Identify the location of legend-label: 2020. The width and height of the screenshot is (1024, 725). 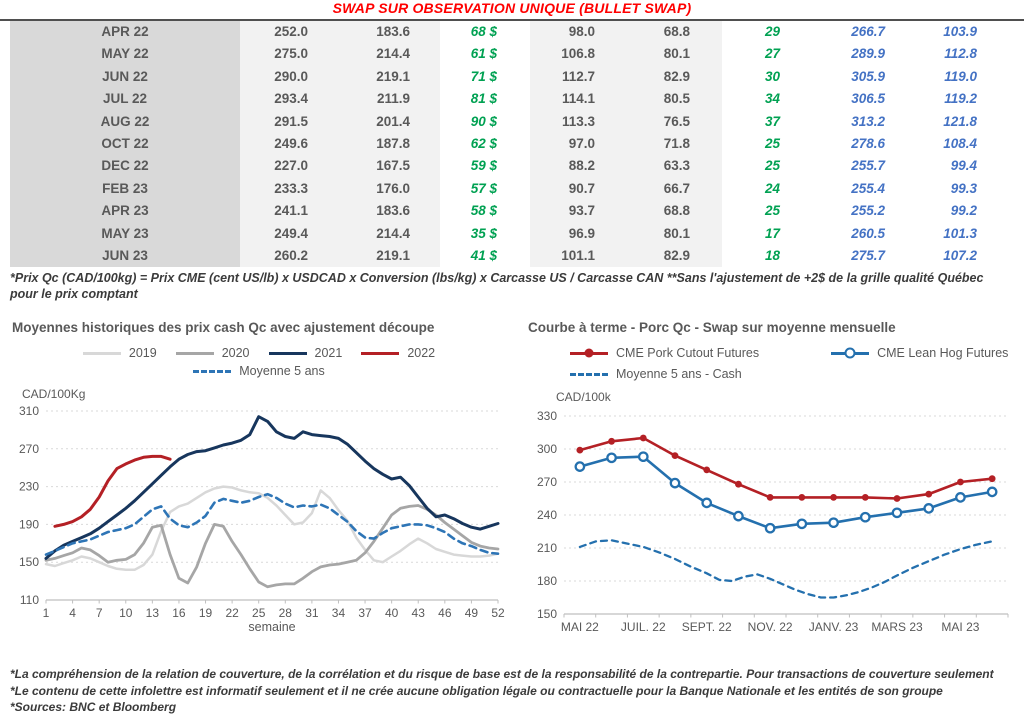
(235, 353).